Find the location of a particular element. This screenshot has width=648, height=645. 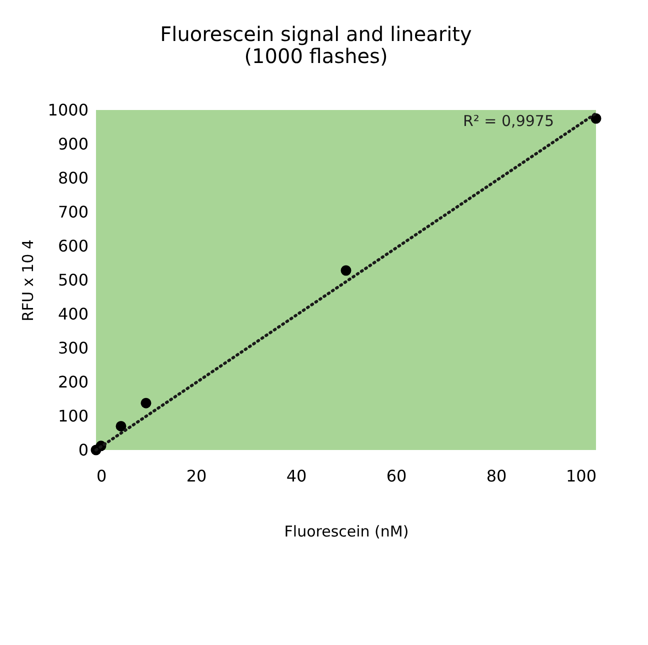

y-tick-label: 500 is located at coordinates (73, 280).